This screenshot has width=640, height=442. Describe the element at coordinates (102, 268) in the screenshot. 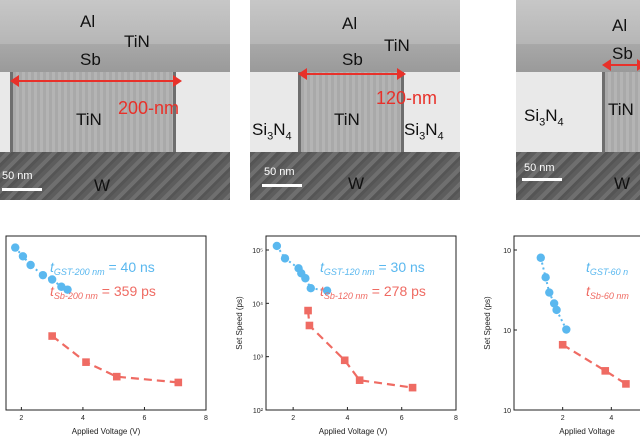

I see `legend-gst: tGST-200 nm = 40 ns` at that location.